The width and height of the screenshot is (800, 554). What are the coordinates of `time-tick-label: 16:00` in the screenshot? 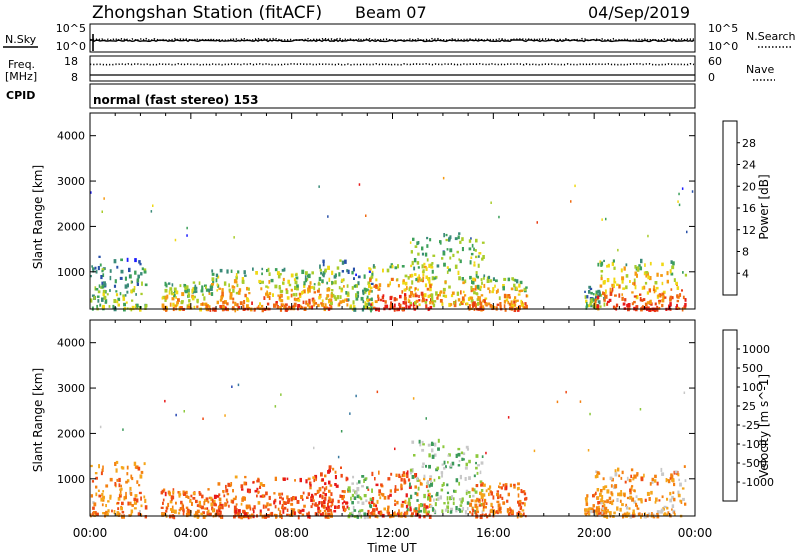 It's located at (493, 533).